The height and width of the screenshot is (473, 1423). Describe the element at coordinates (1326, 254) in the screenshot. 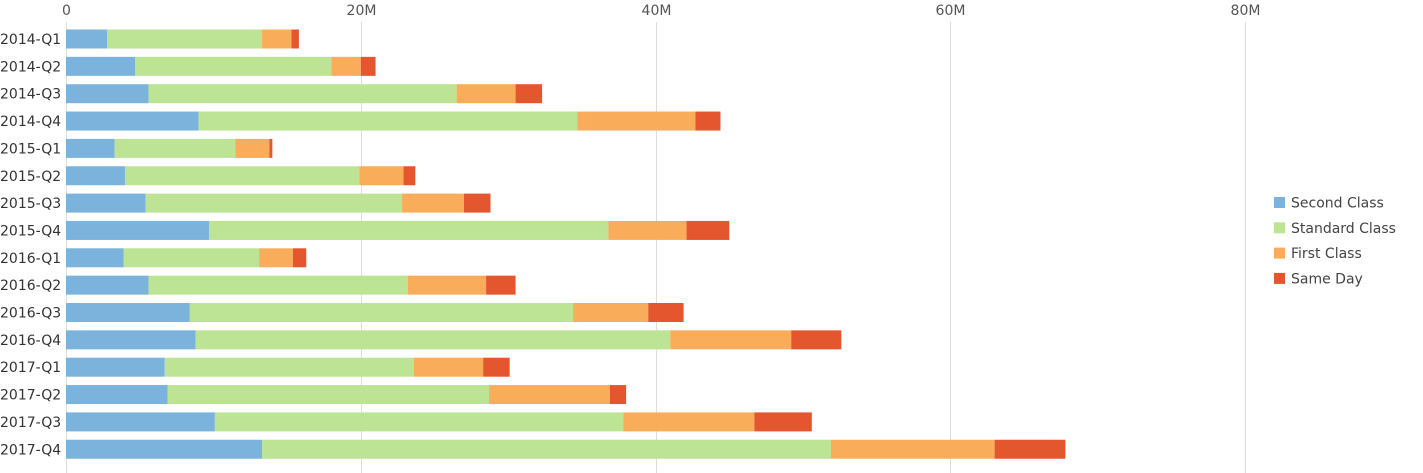

I see `legend-label: First Class` at that location.